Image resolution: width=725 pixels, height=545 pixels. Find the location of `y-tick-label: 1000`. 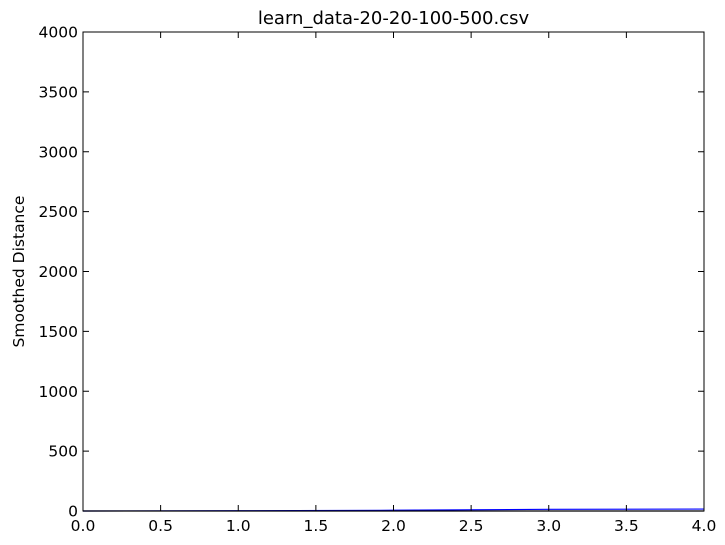

y-tick-label: 1000 is located at coordinates (58, 392).